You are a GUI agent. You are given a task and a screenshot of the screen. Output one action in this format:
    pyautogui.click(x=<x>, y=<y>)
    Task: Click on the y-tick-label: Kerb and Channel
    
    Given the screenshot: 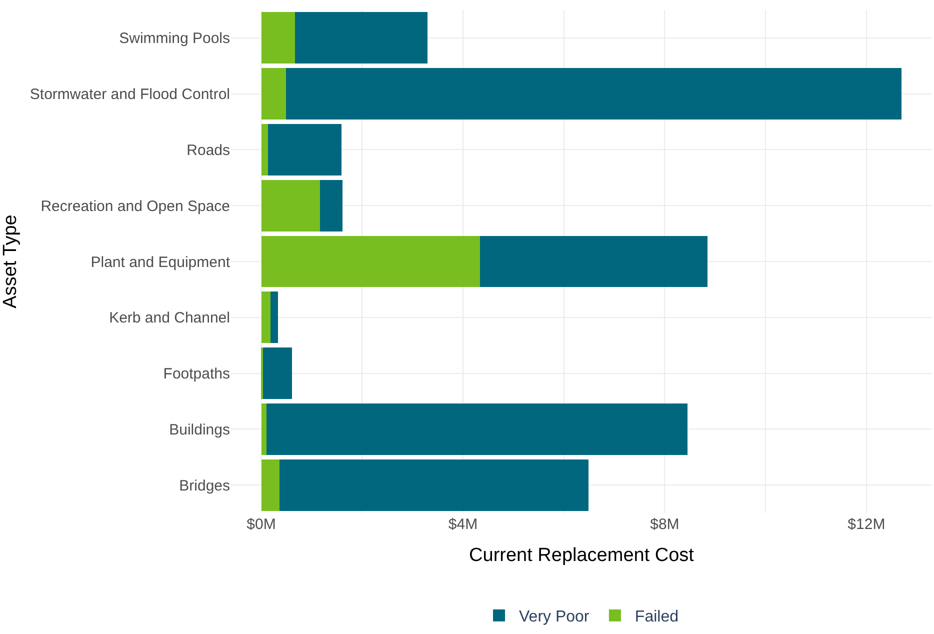 What is the action you would take?
    pyautogui.click(x=169, y=318)
    